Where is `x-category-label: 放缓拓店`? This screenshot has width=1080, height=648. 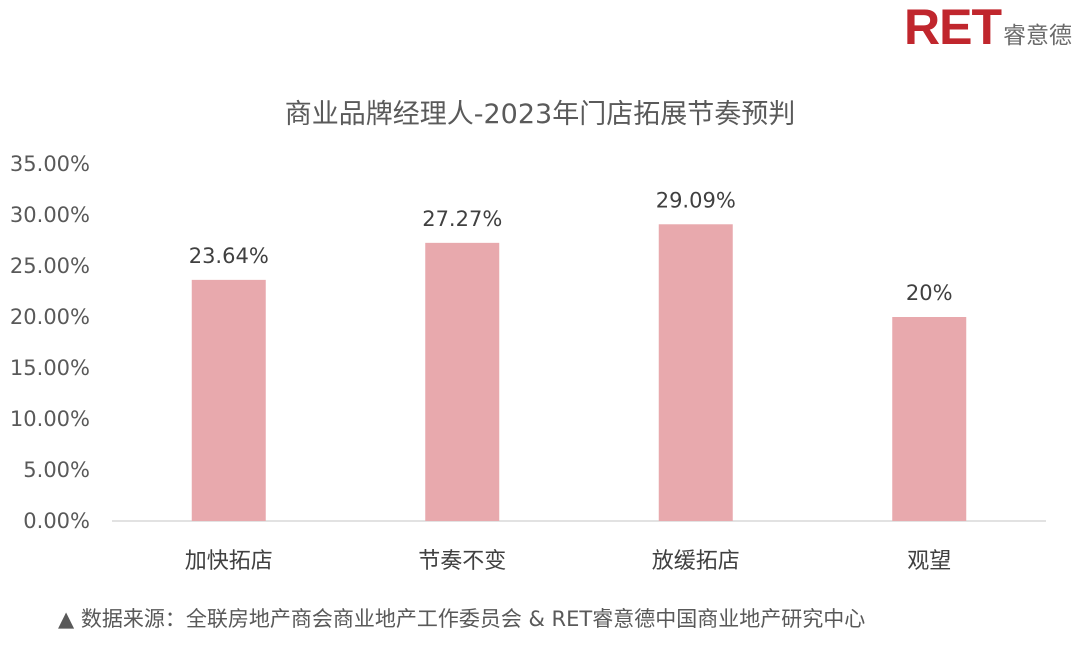 x-category-label: 放缓拓店 is located at coordinates (696, 561).